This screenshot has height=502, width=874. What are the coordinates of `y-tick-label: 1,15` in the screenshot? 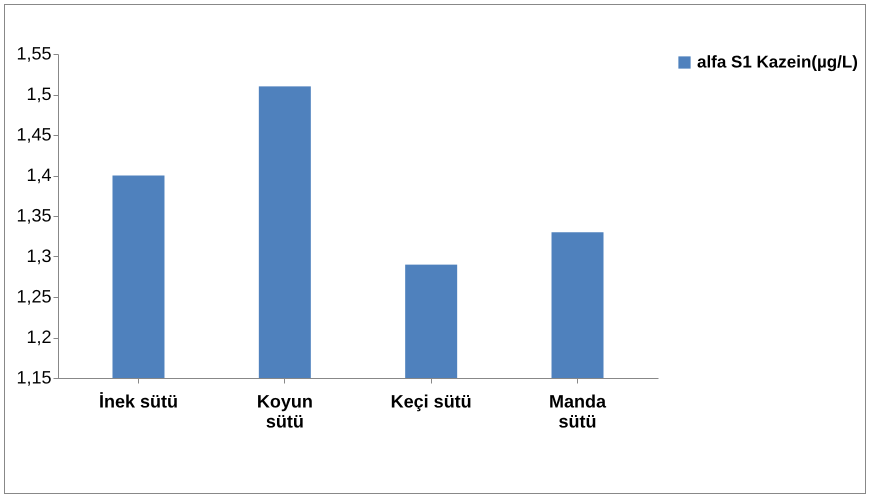 It's located at (34, 378).